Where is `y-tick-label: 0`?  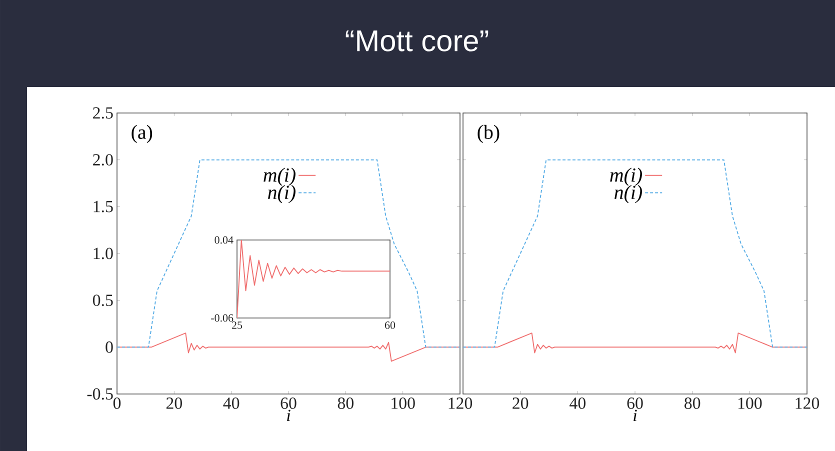
y-tick-label: 0 is located at coordinates (109, 347).